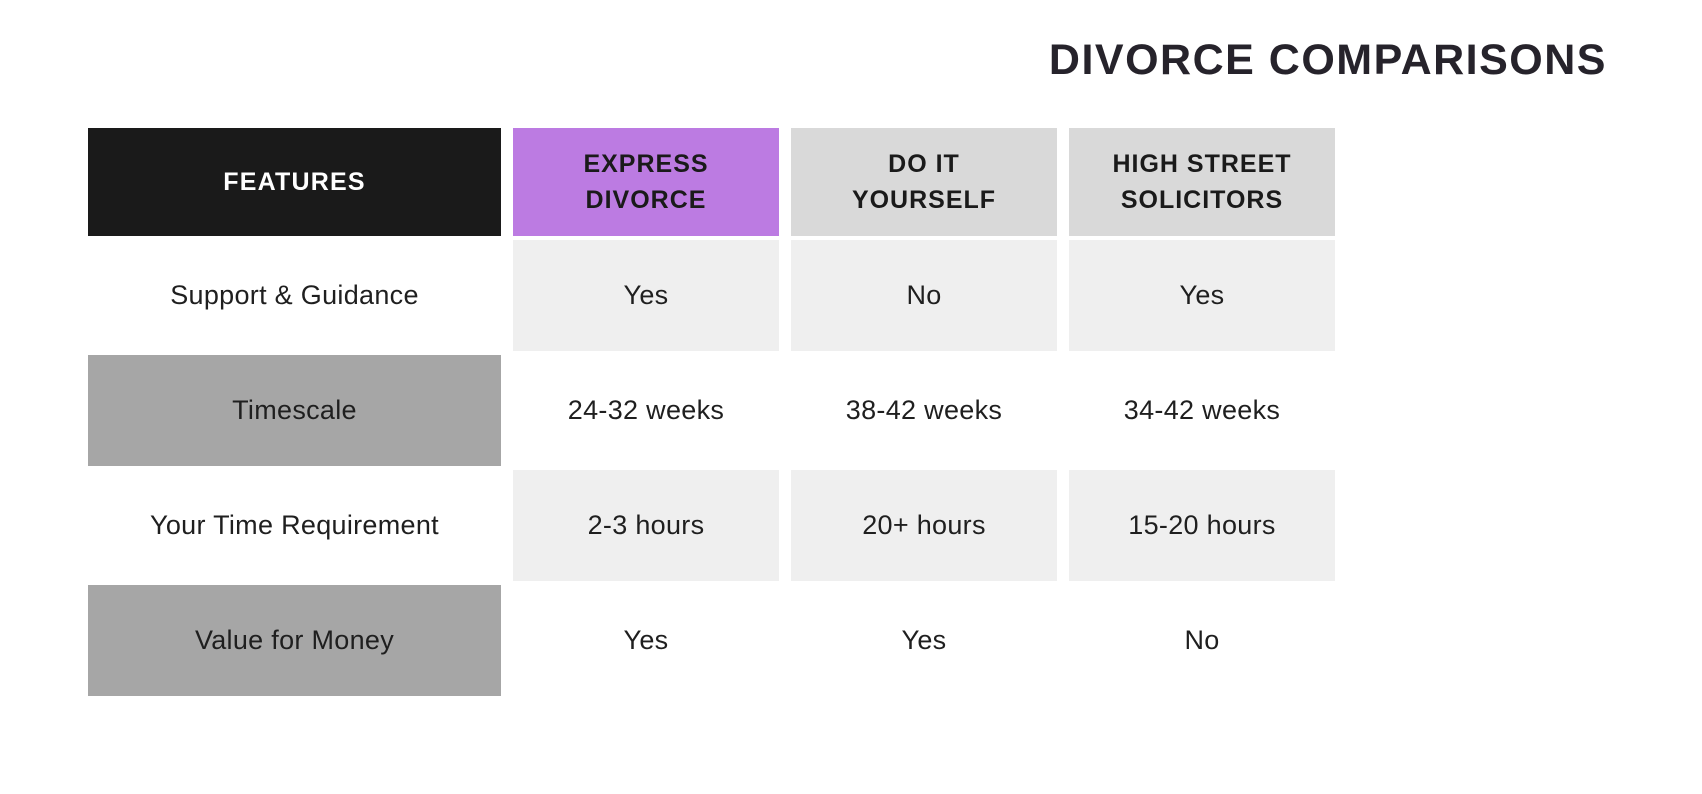 The width and height of the screenshot is (1702, 794). What do you see at coordinates (924, 410) in the screenshot?
I see `data-cell-timescale-diy: 38-42 weeks` at bounding box center [924, 410].